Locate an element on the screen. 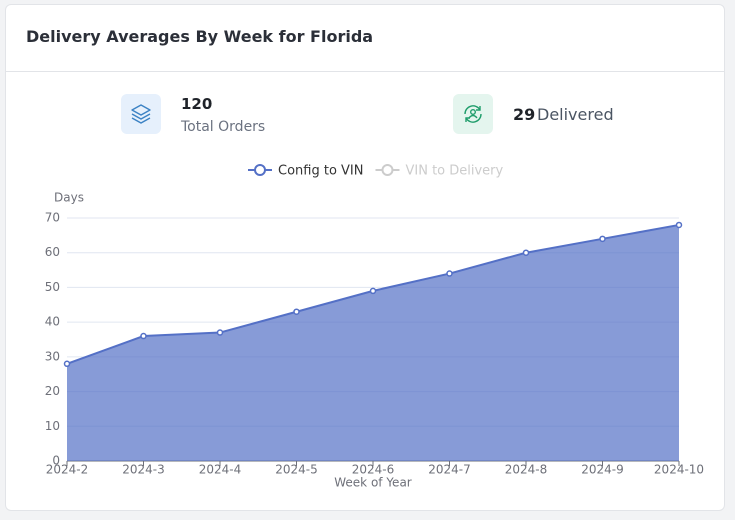 The image size is (735, 520). card-header: Delivery Averages By Week for Florida is located at coordinates (365, 38).